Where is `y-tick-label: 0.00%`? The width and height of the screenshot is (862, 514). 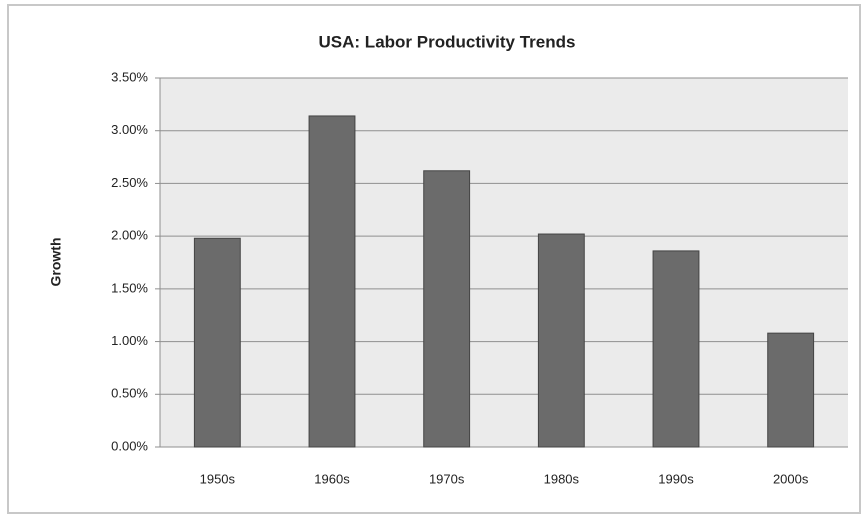
y-tick-label: 0.00% is located at coordinates (129, 445).